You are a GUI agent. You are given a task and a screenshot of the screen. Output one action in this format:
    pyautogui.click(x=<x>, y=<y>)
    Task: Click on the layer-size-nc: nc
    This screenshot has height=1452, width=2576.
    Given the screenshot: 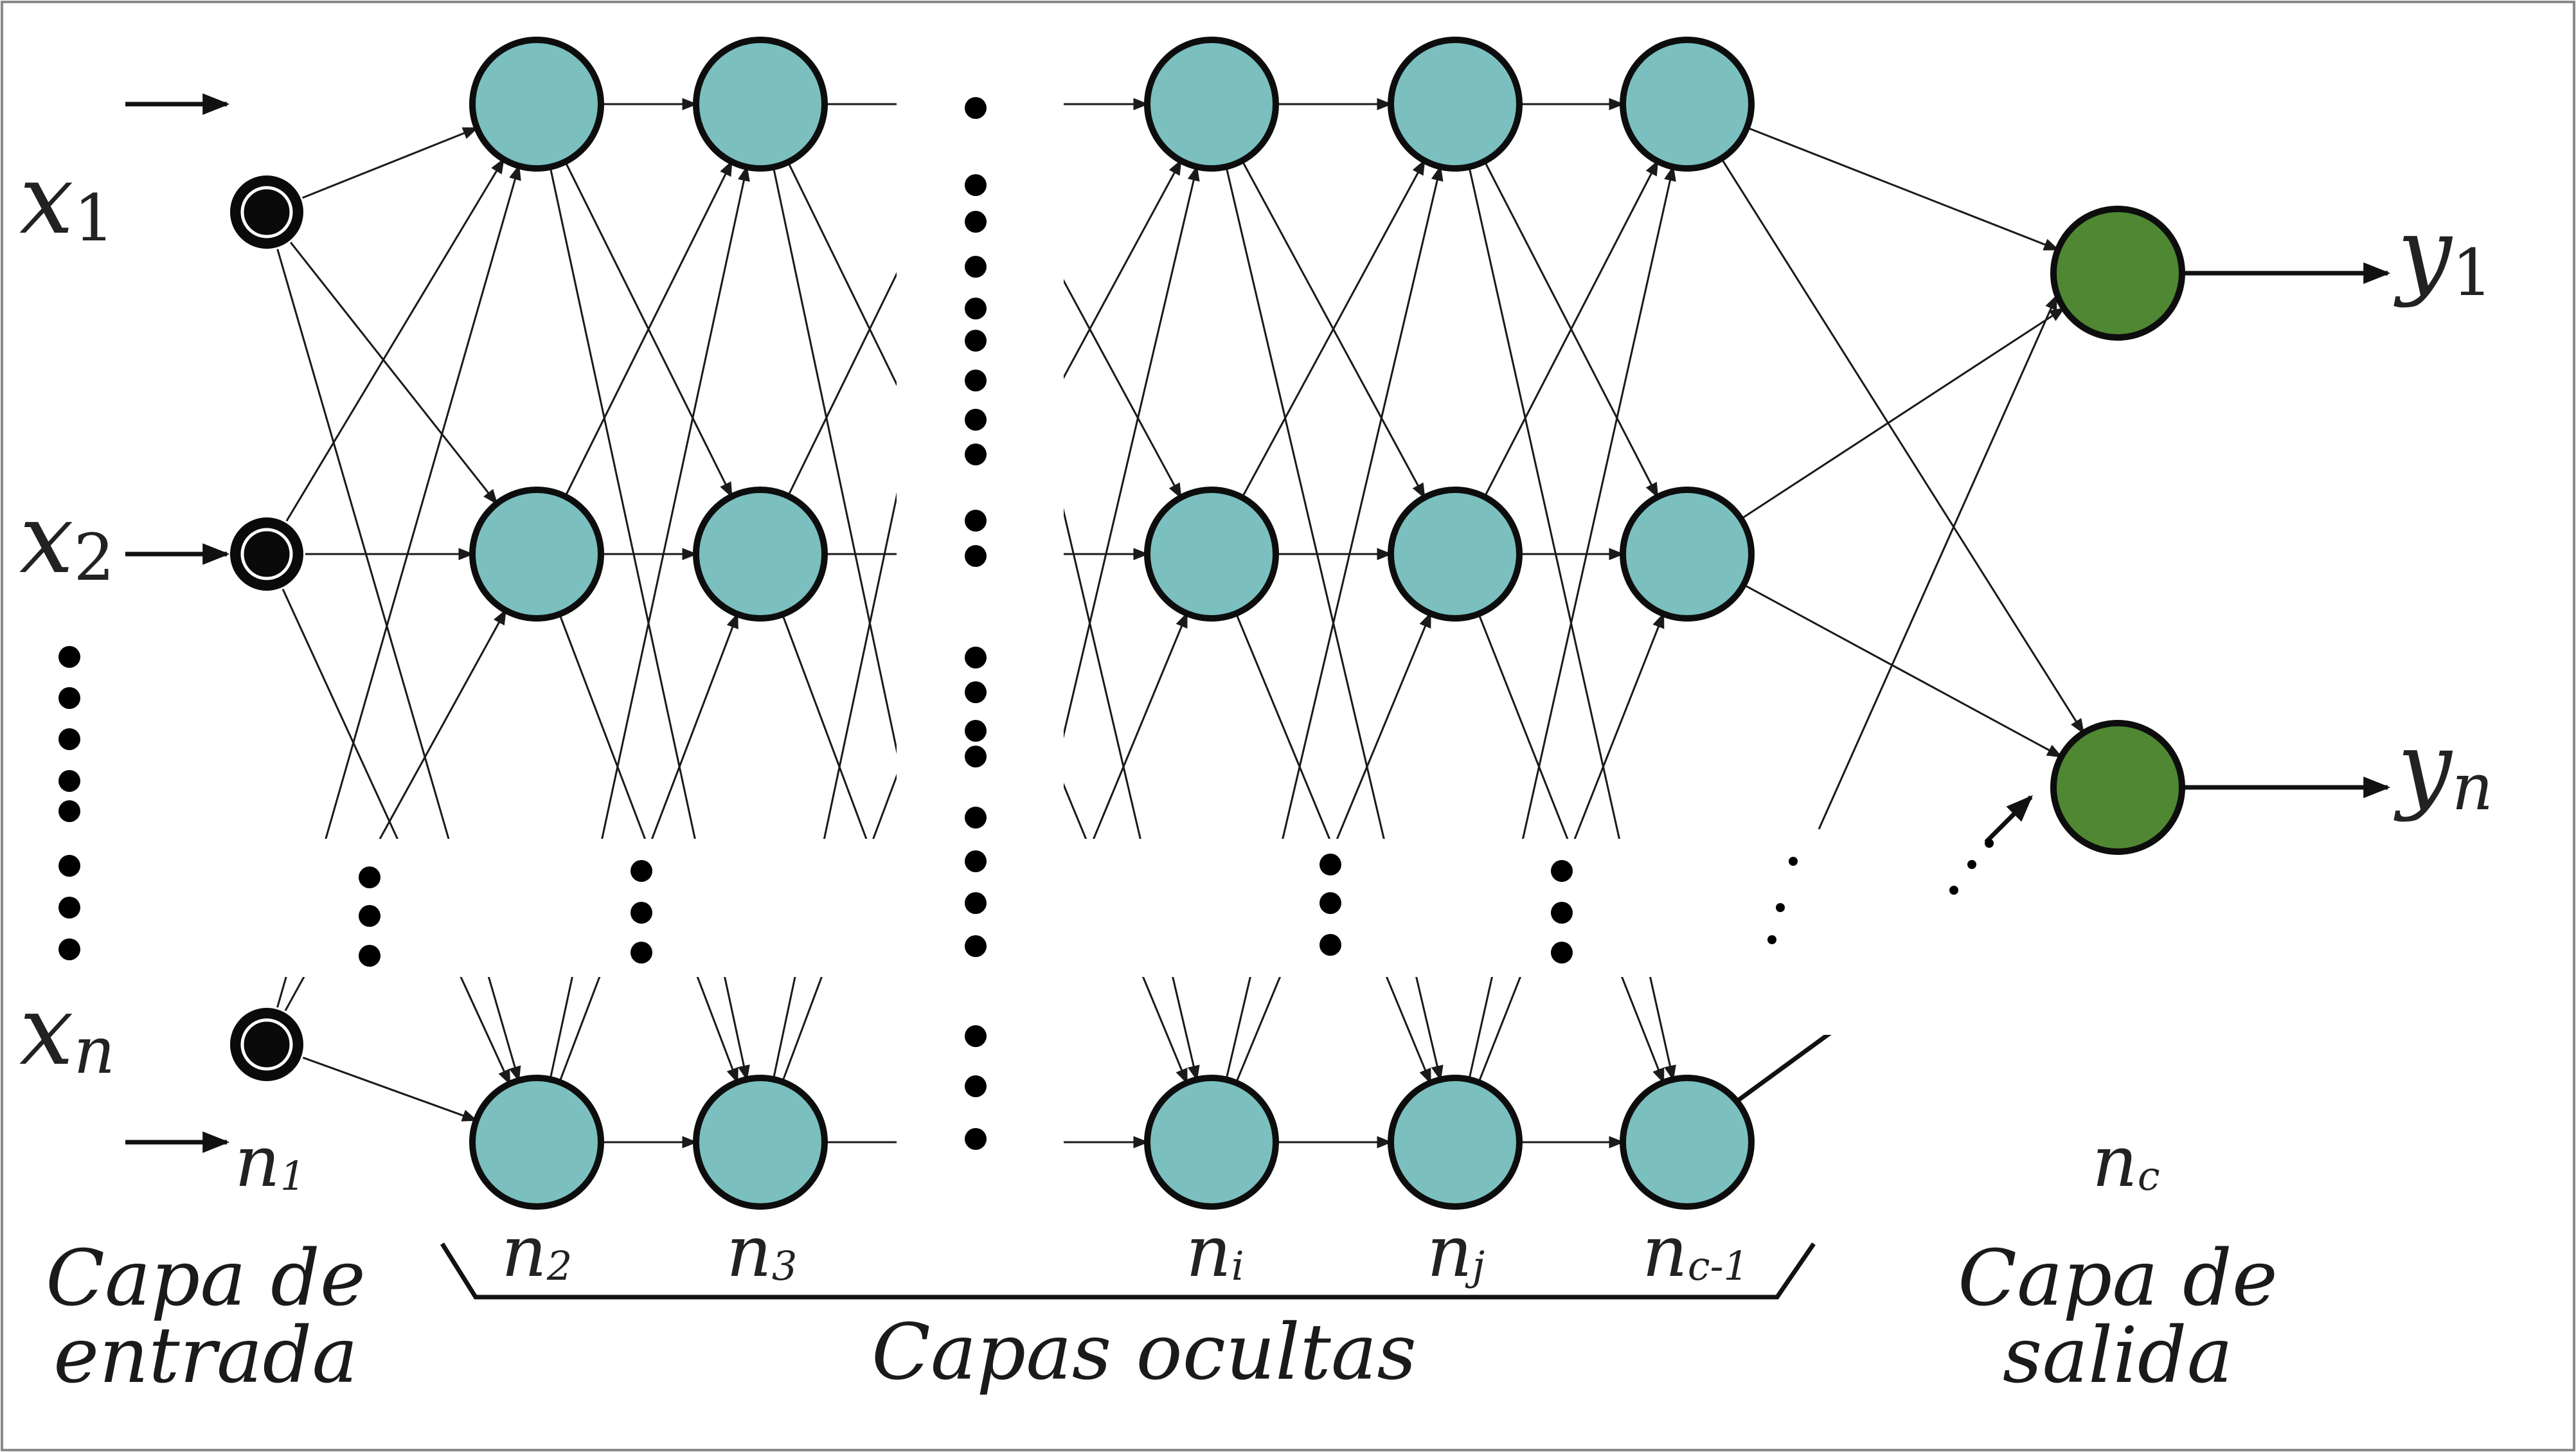 What is the action you would take?
    pyautogui.click(x=2126, y=1161)
    